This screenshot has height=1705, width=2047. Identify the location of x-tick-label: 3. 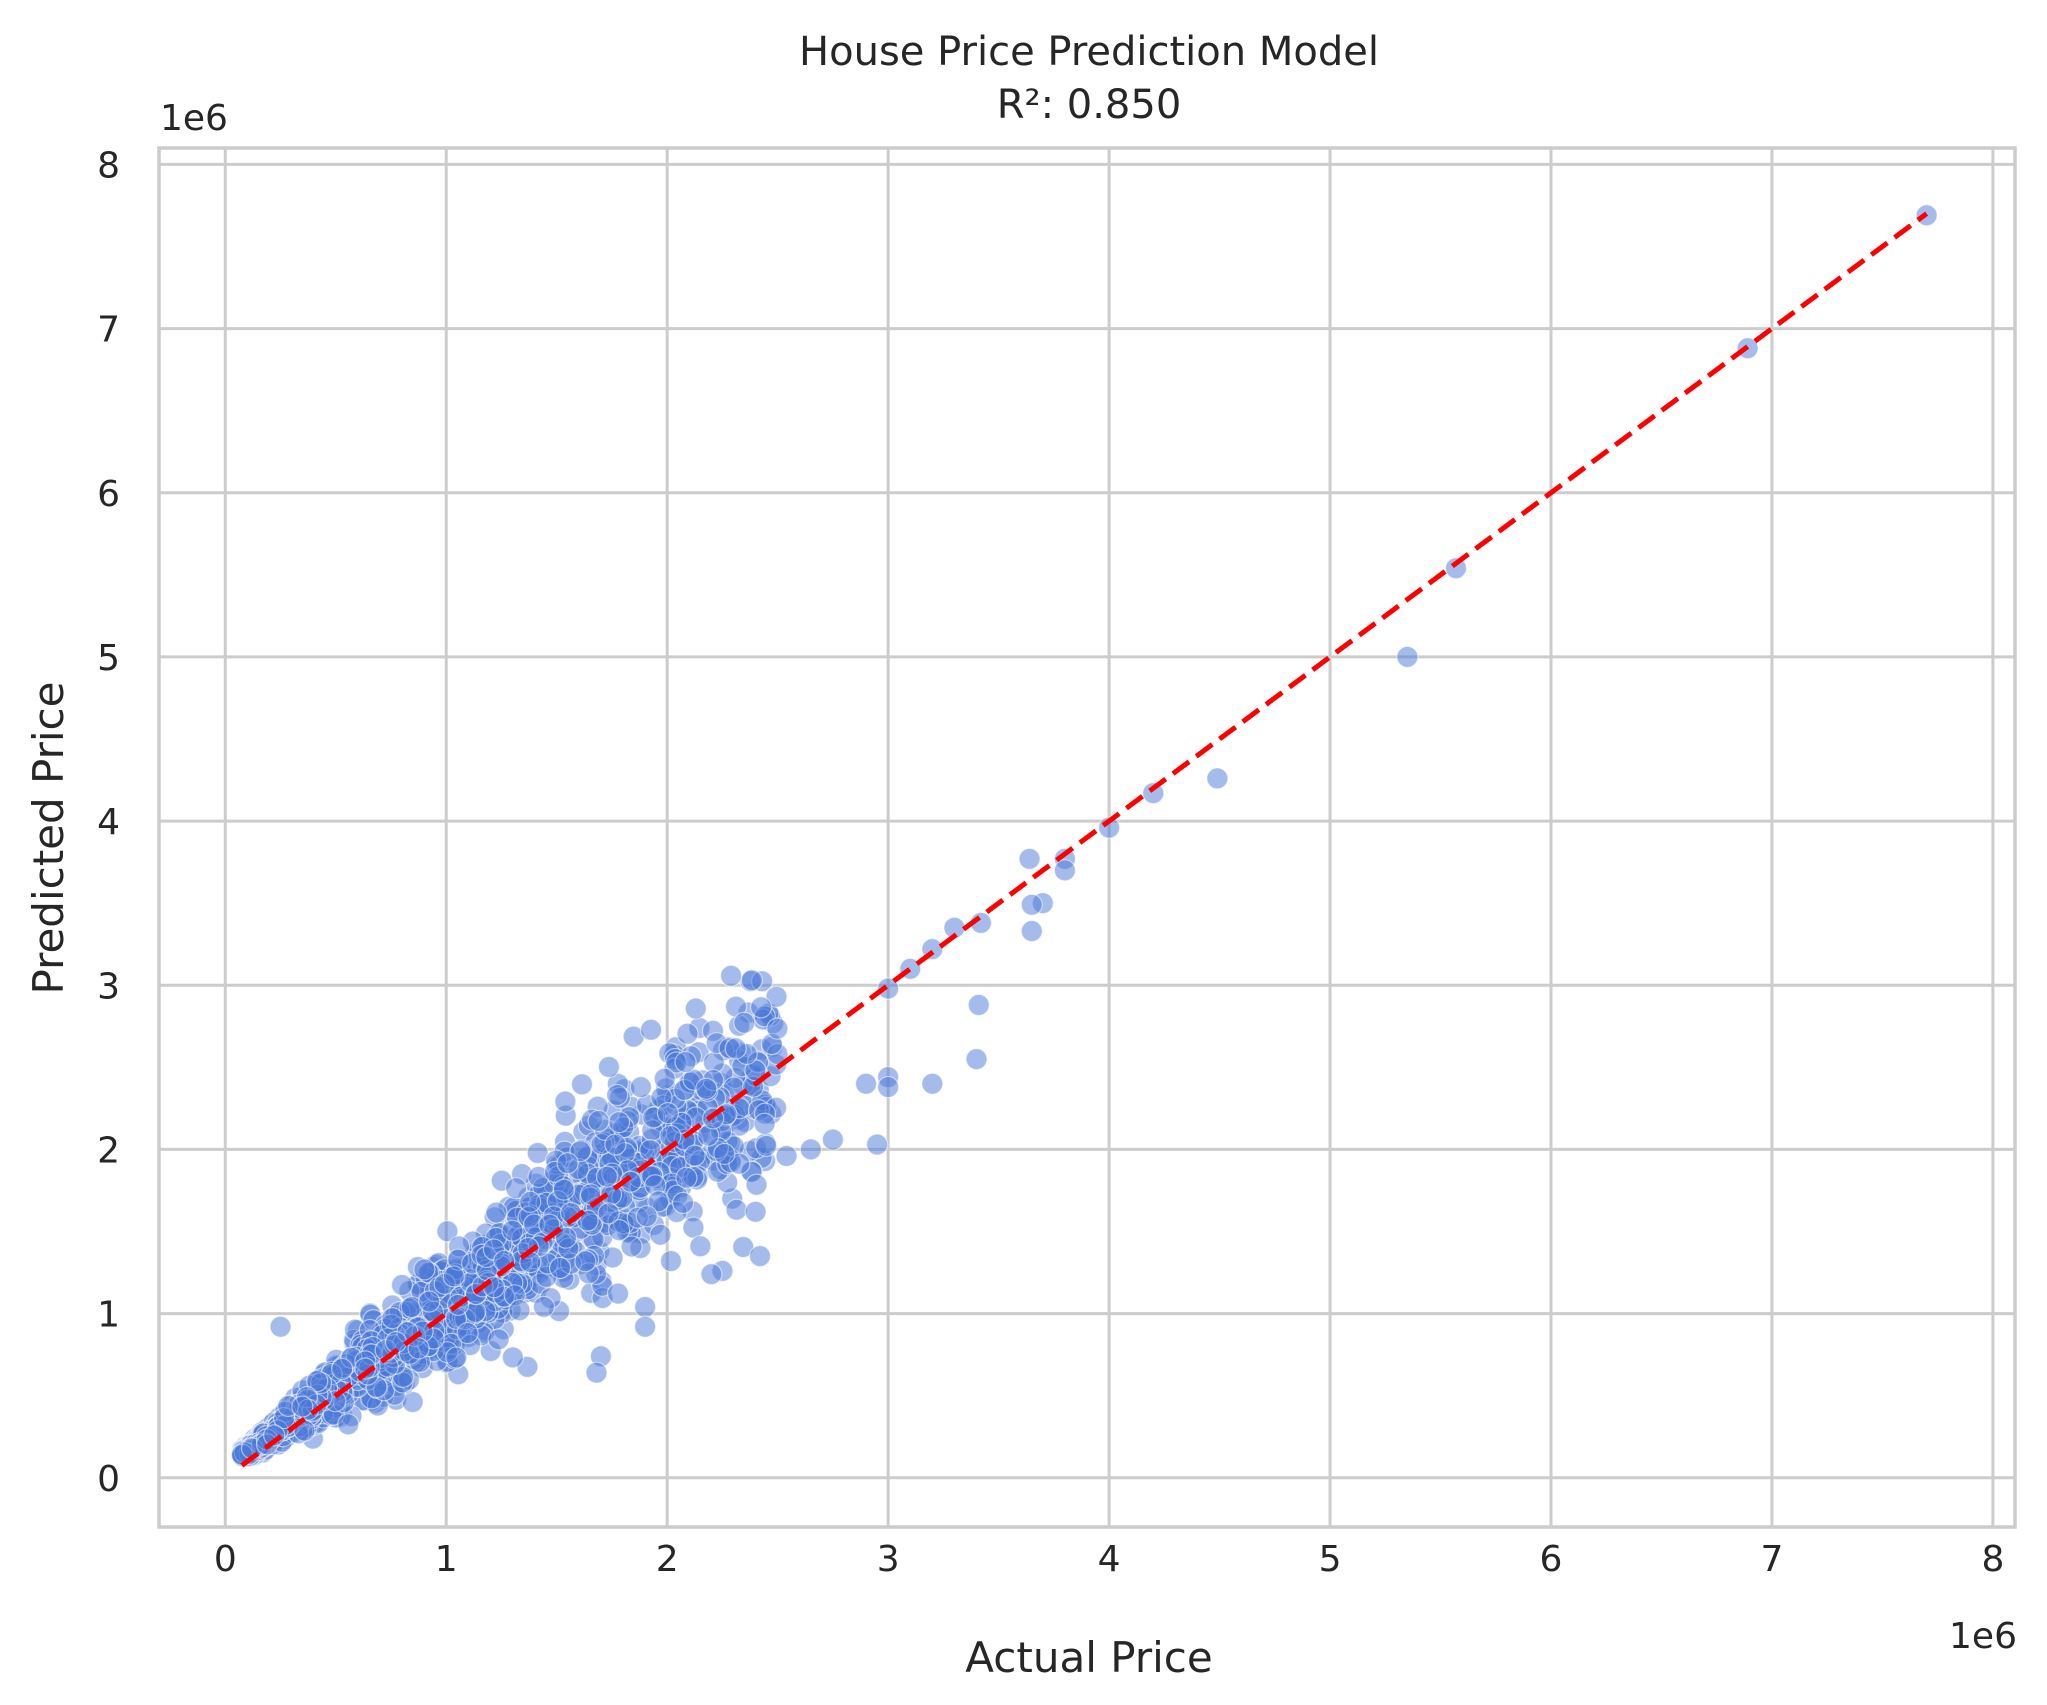
(888, 1559).